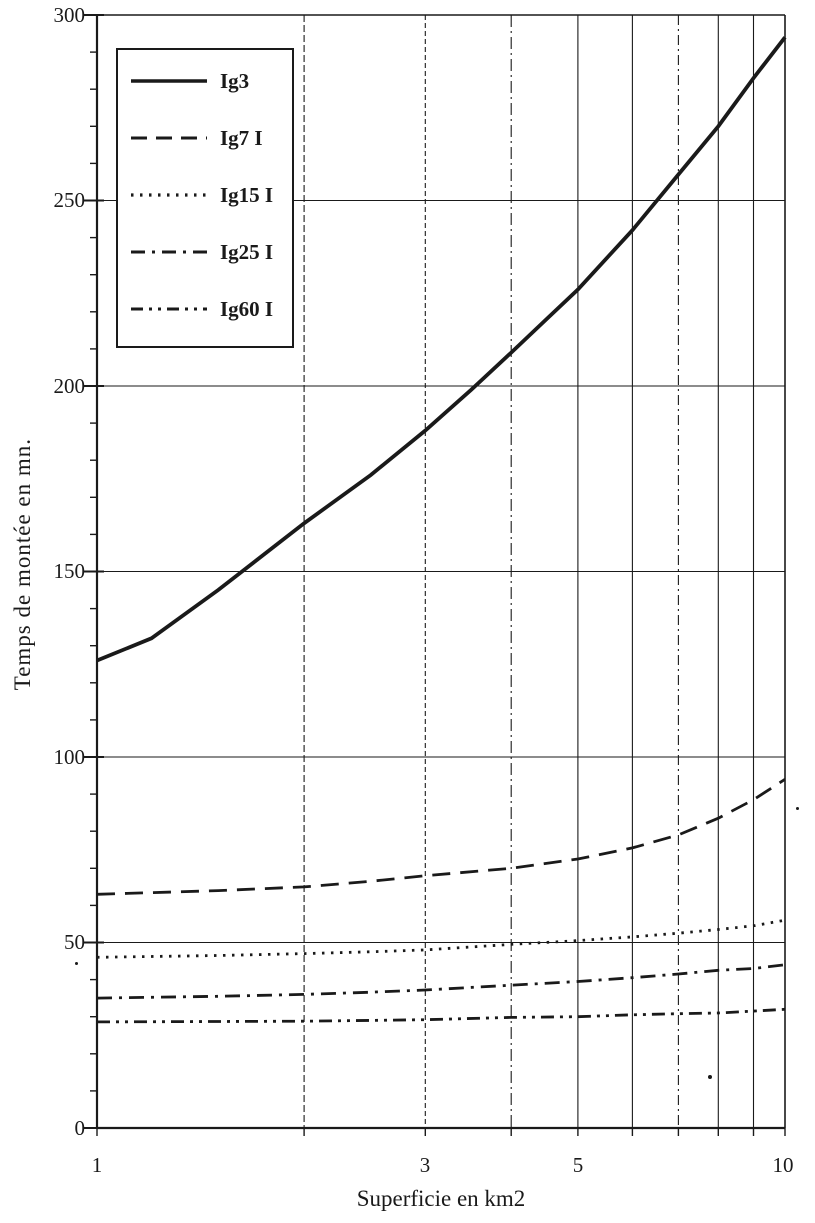  I want to click on legend-label: Ig25 I, so click(247, 252).